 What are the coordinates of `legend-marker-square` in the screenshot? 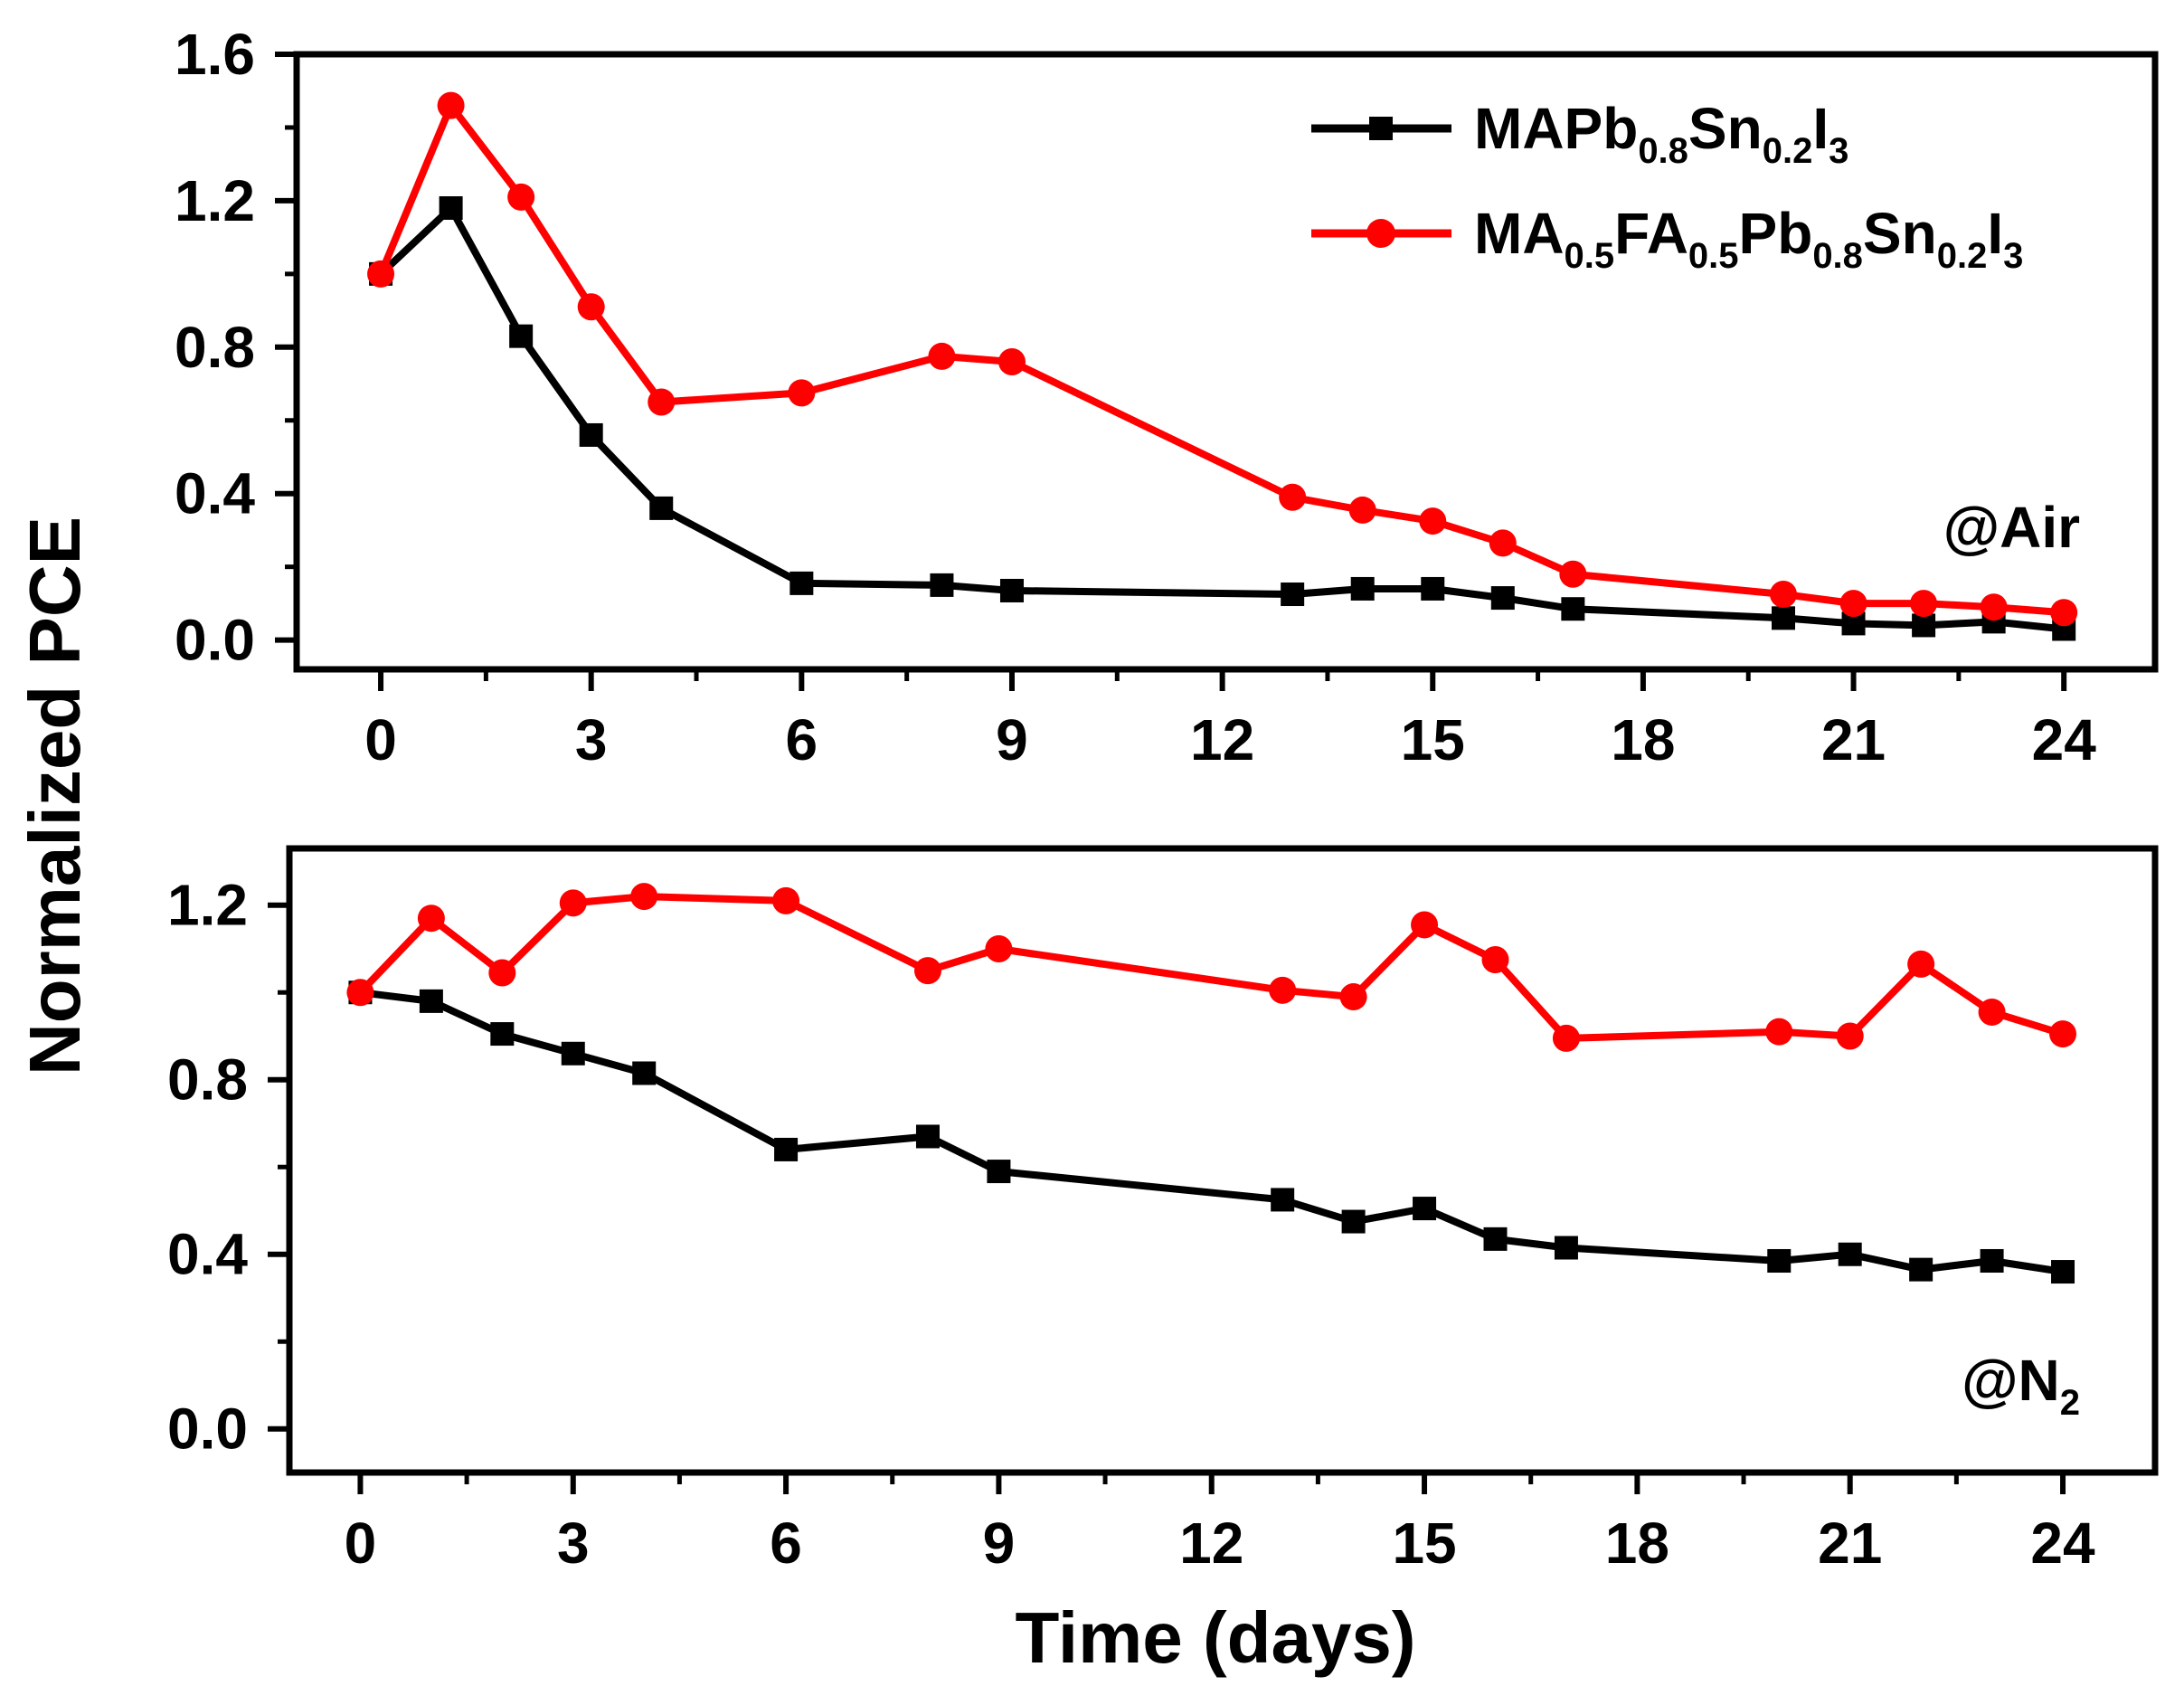 It's located at (1381, 128).